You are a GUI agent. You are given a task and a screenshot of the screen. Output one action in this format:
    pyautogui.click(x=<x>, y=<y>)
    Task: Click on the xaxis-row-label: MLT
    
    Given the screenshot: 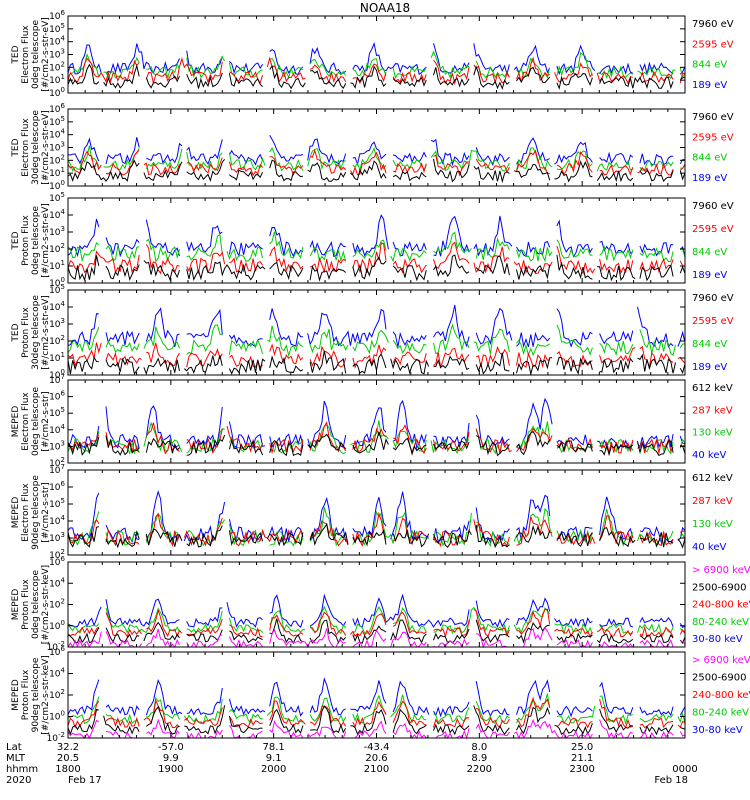 What is the action you would take?
    pyautogui.click(x=16, y=758)
    